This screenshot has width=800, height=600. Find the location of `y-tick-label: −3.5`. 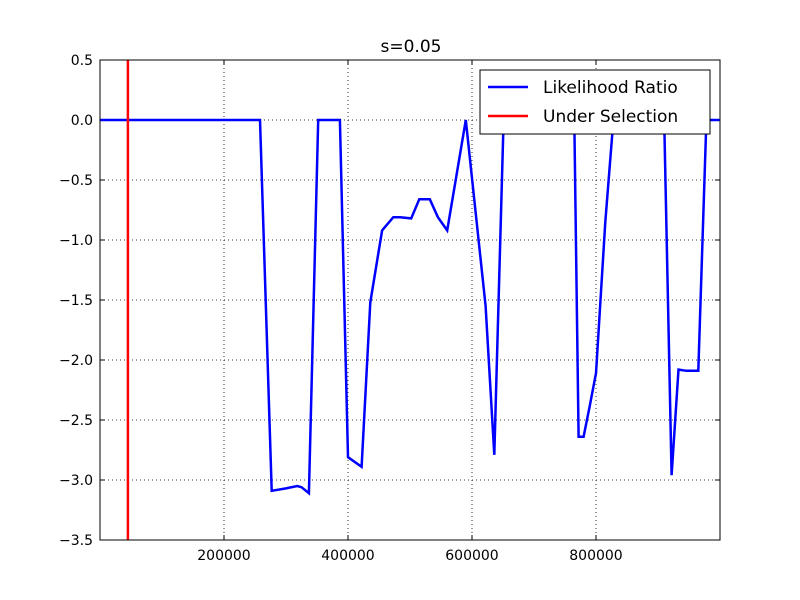

y-tick-label: −3.5 is located at coordinates (76, 541).